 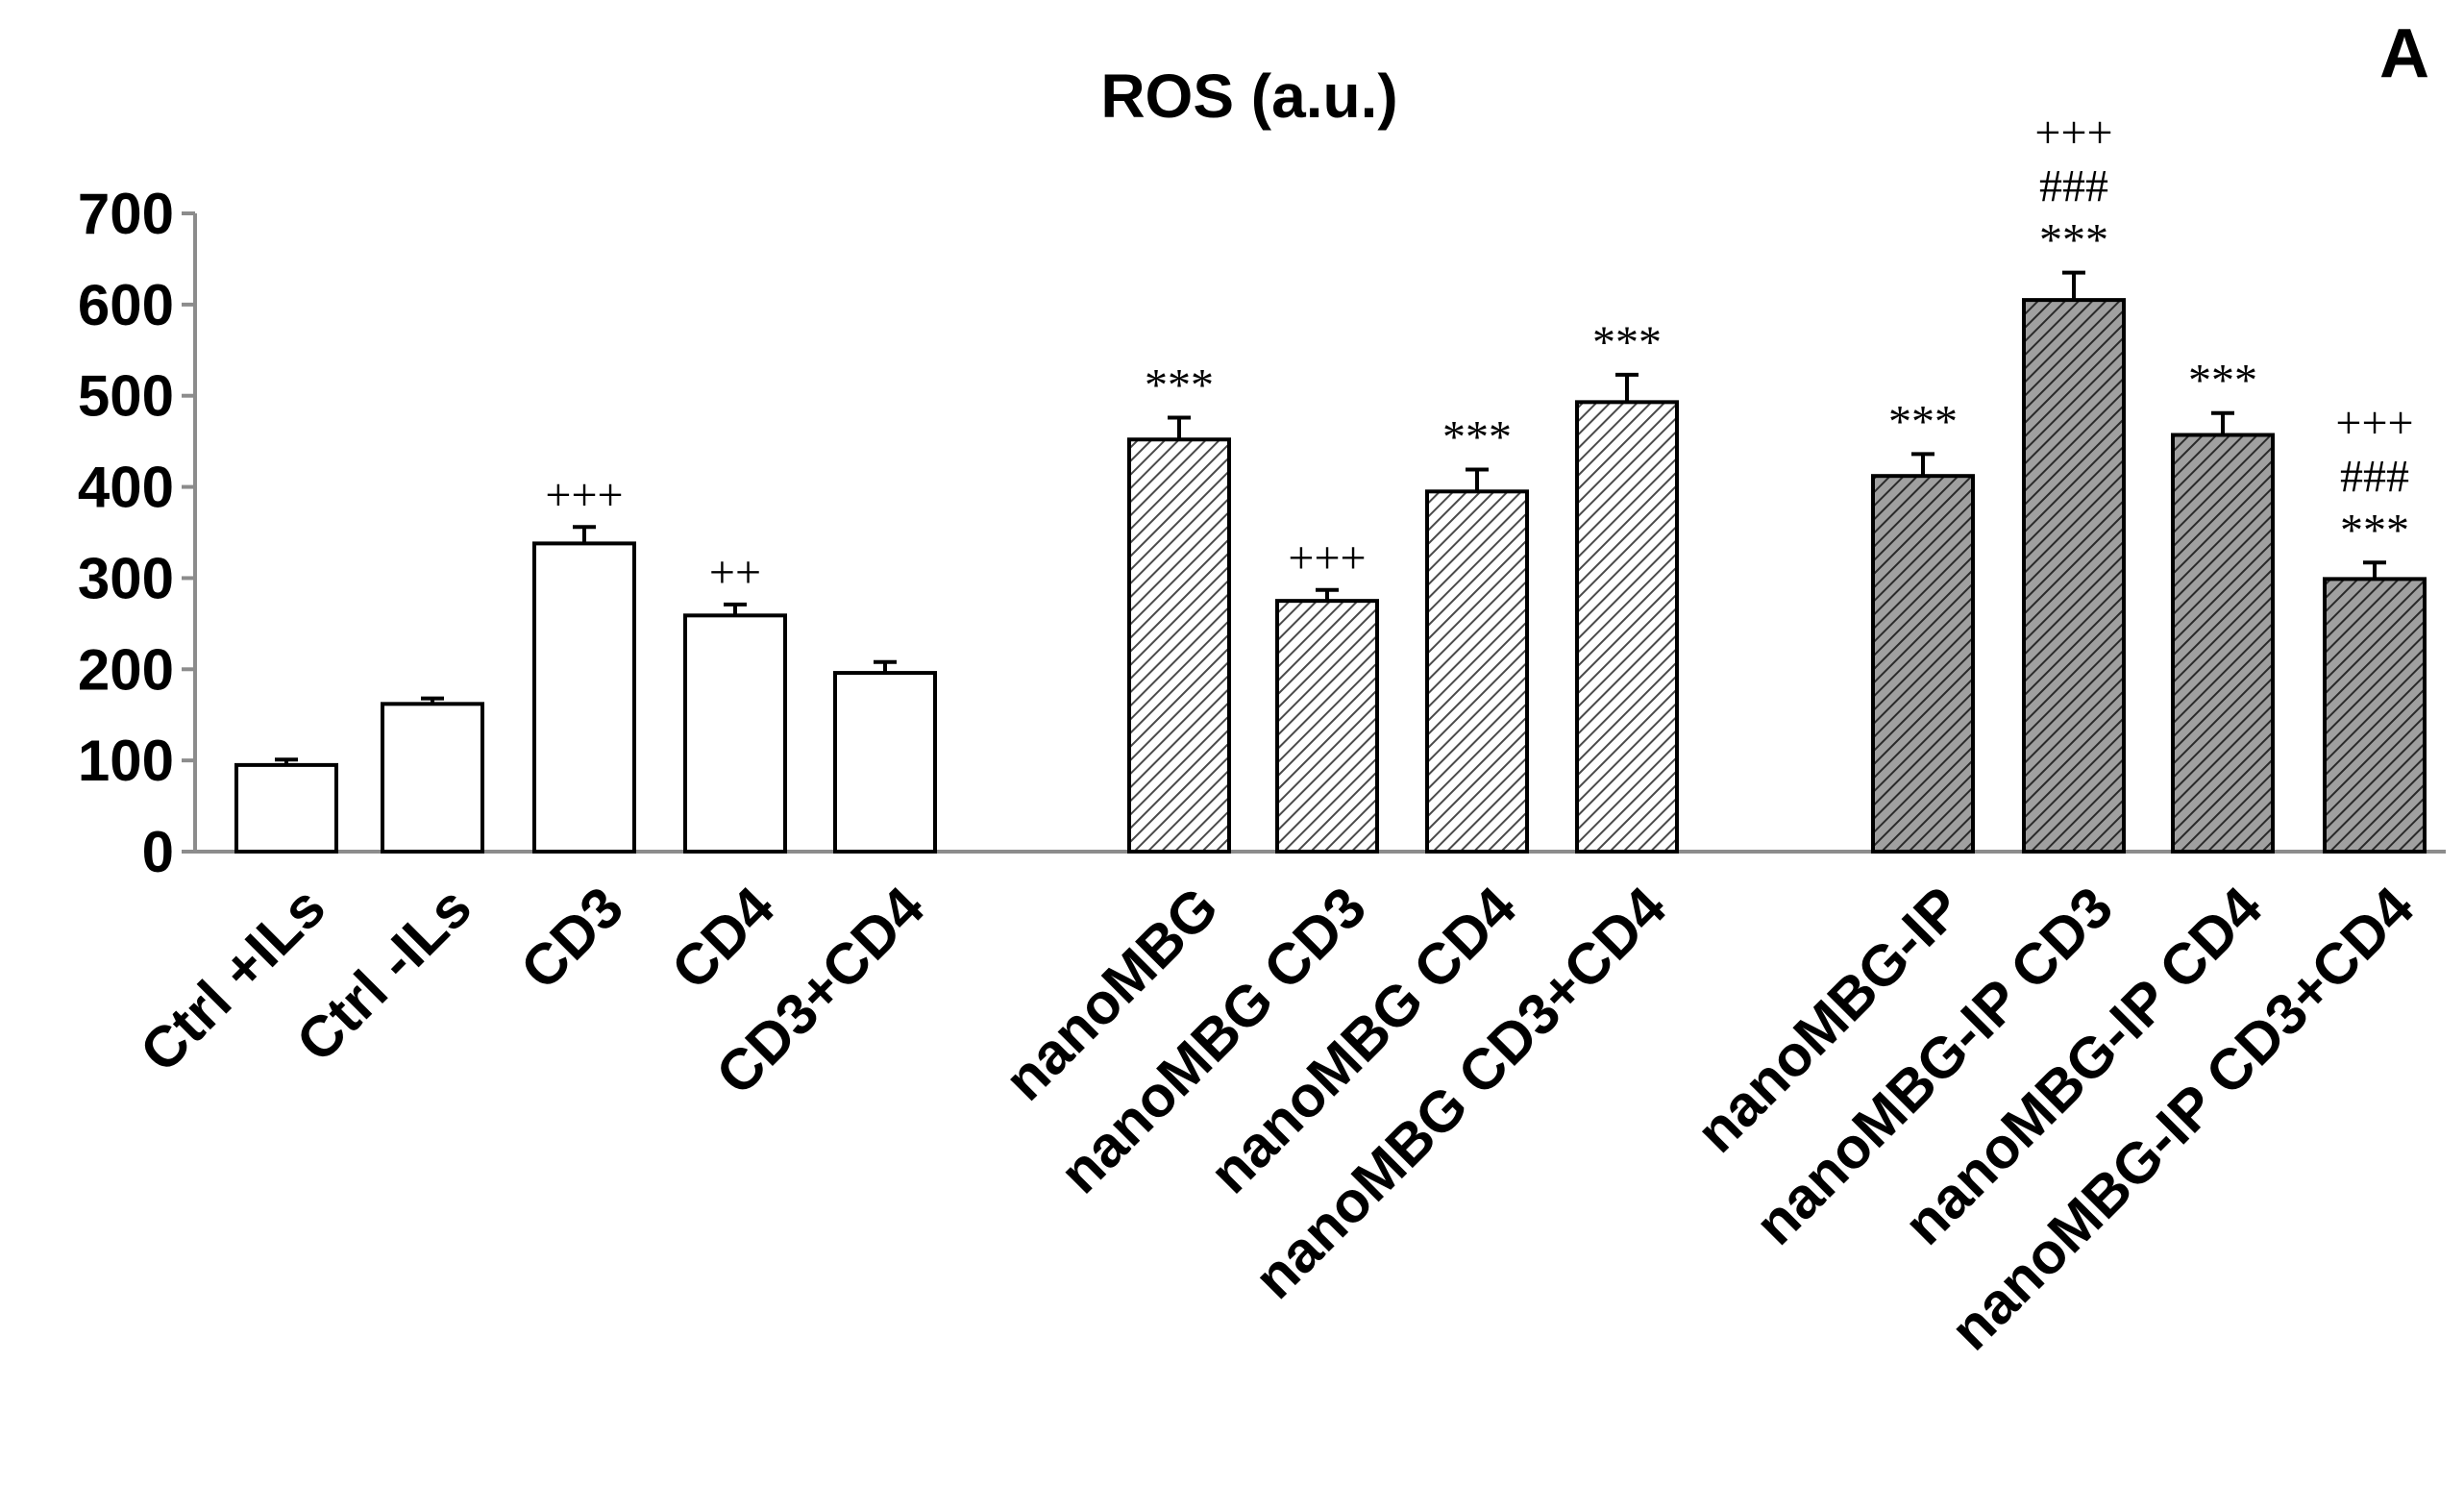 What do you see at coordinates (1248, 96) in the screenshot?
I see `chart-title: ROS (a.u.)` at bounding box center [1248, 96].